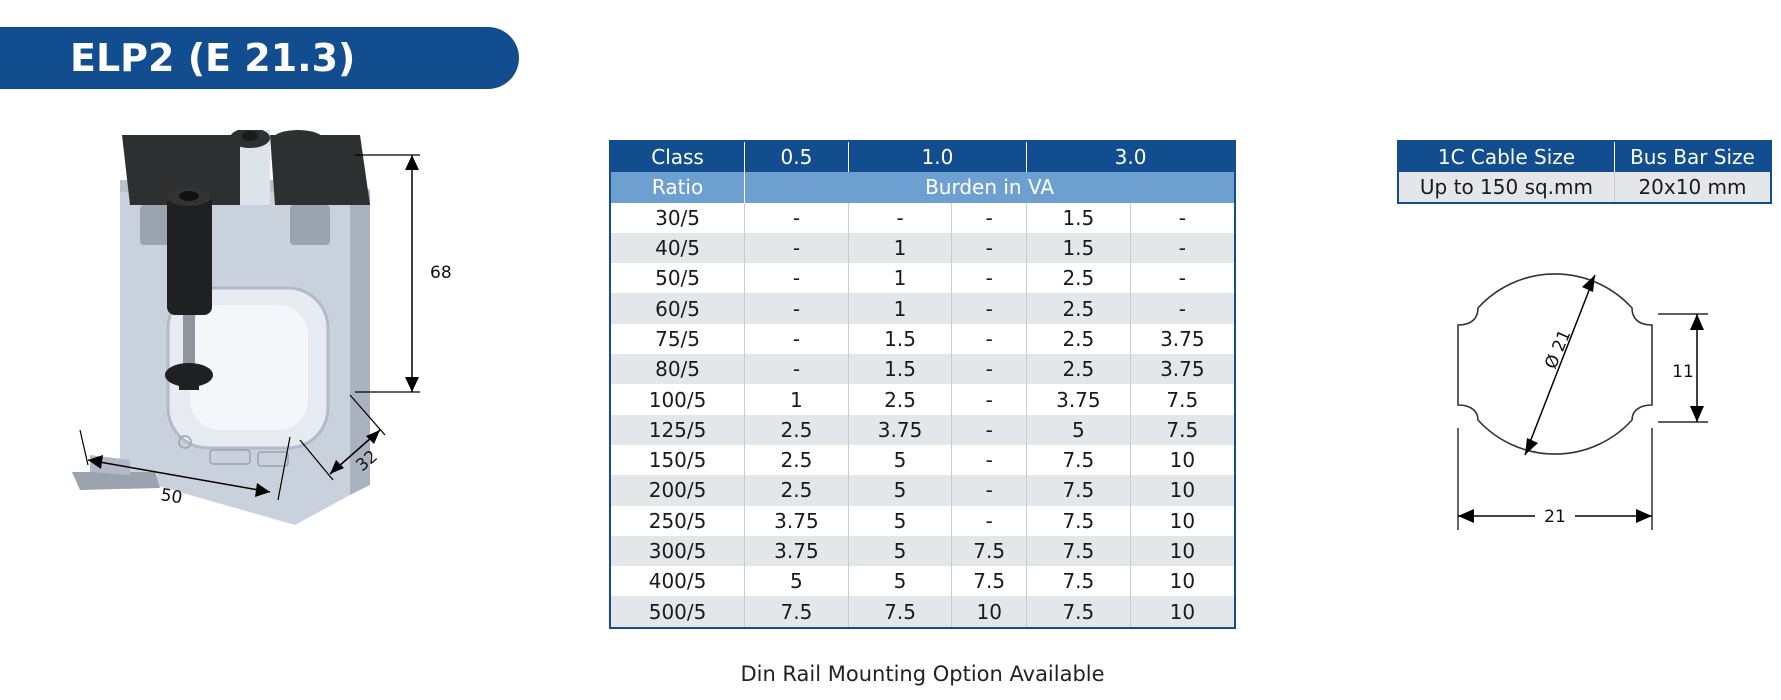 The image size is (1781, 700). I want to click on height-label: 68, so click(441, 273).